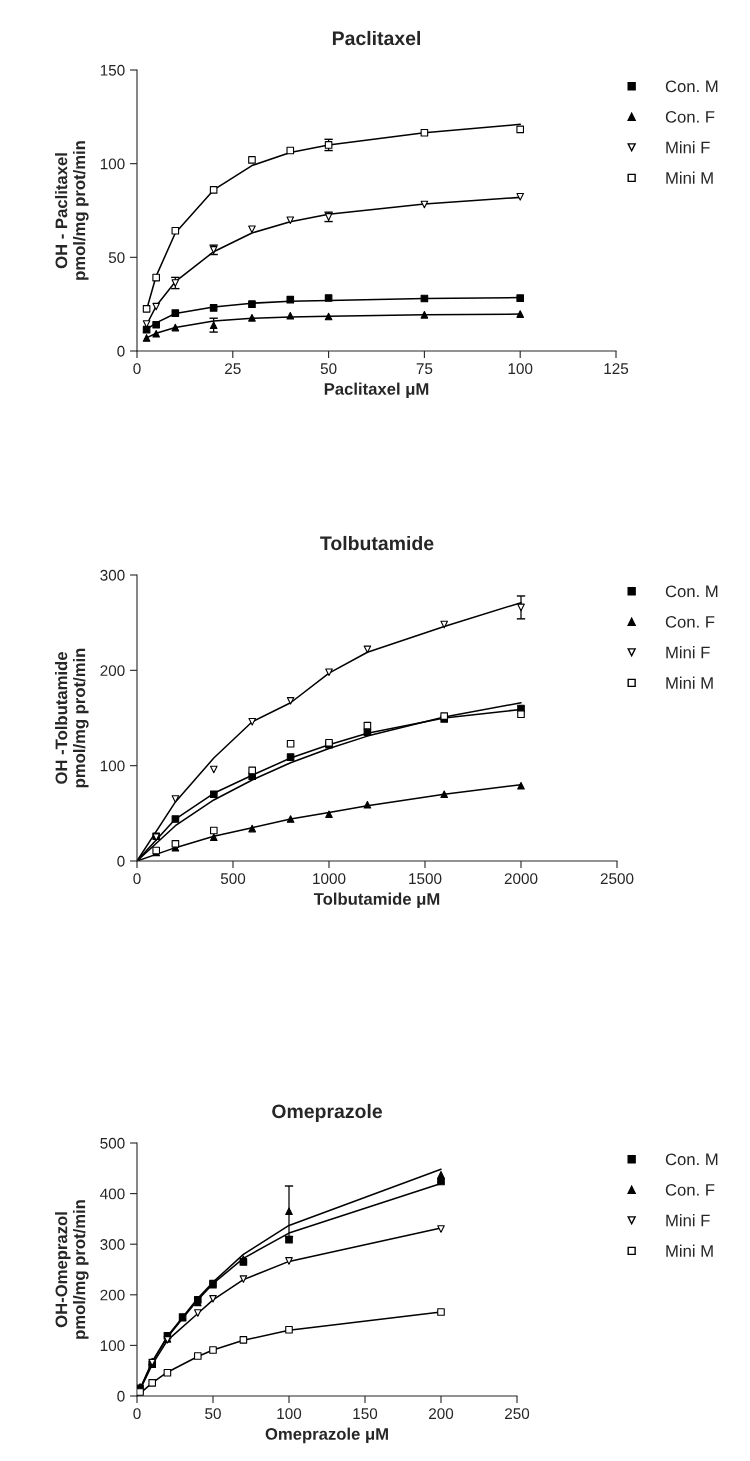 Image resolution: width=750 pixels, height=1461 pixels. What do you see at coordinates (112, 1143) in the screenshot?
I see `y-tick-label: 500` at bounding box center [112, 1143].